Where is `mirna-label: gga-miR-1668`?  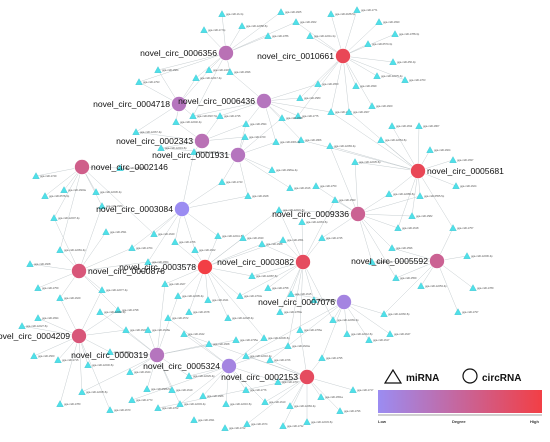 mirna-label: gga-miR-1668 is located at coordinates (221, 344).